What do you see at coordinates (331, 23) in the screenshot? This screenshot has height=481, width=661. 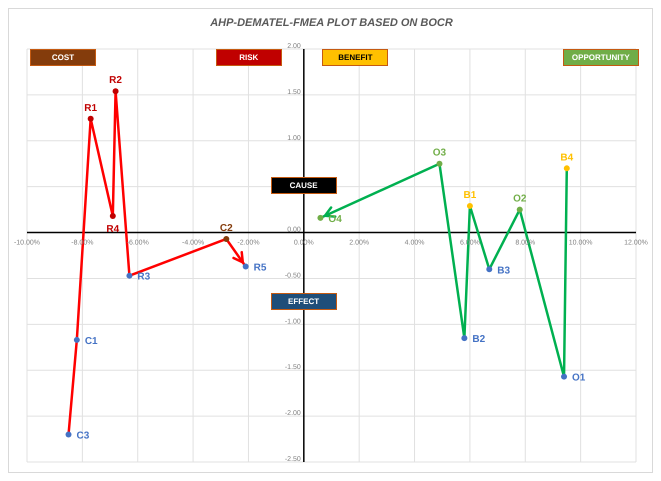 I see `chart-title: AHP-DEMATEL-FMEA PLOT BASED ON BOCR` at bounding box center [331, 23].